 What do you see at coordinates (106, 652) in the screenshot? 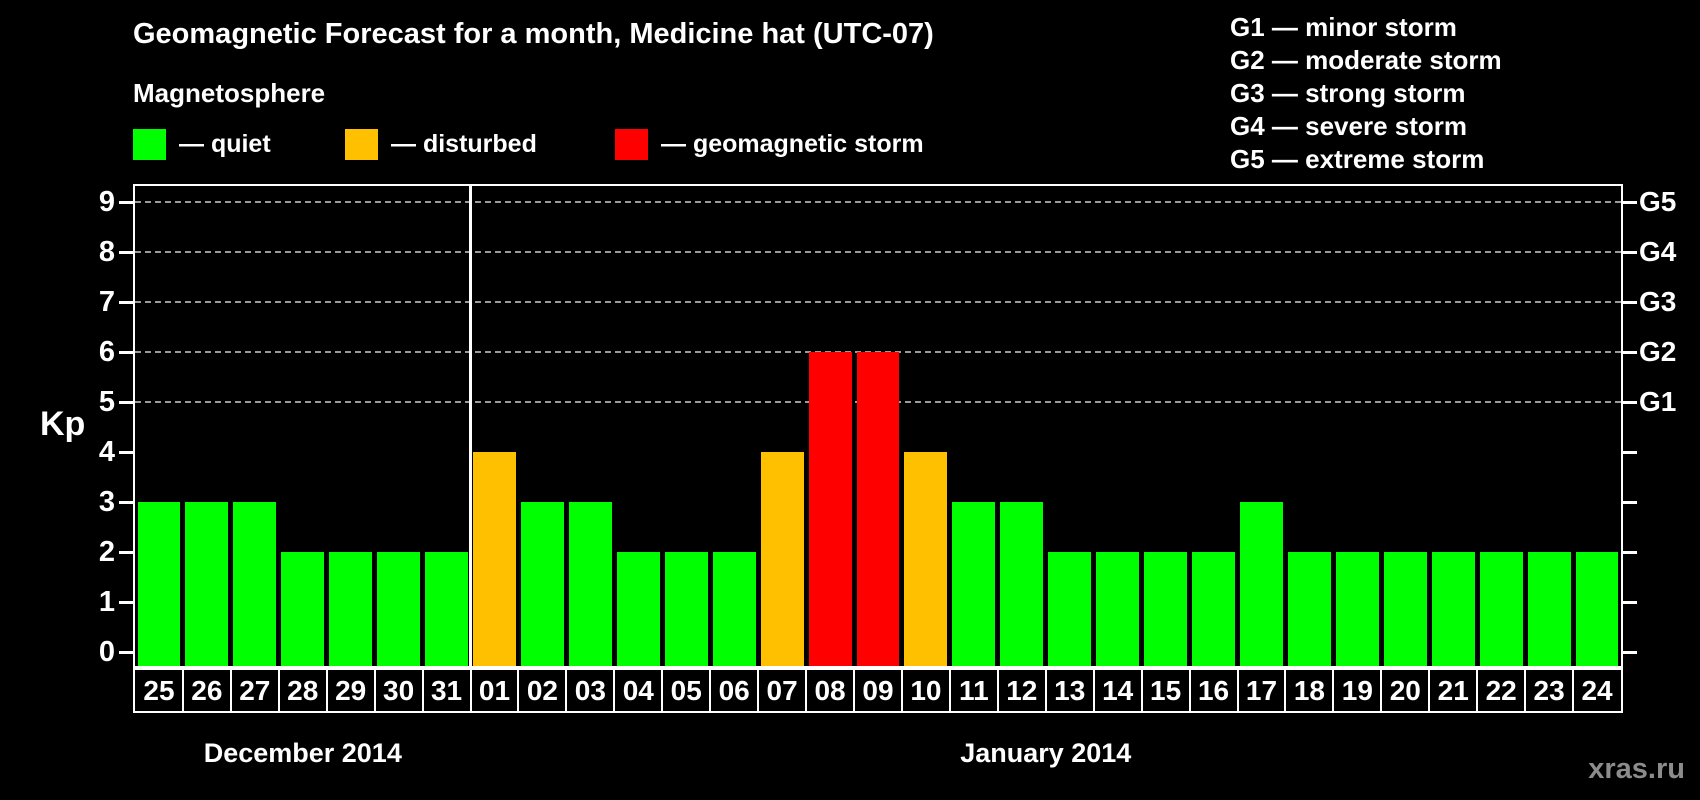
I see `y-axis-tick-label-0: 0` at bounding box center [106, 652].